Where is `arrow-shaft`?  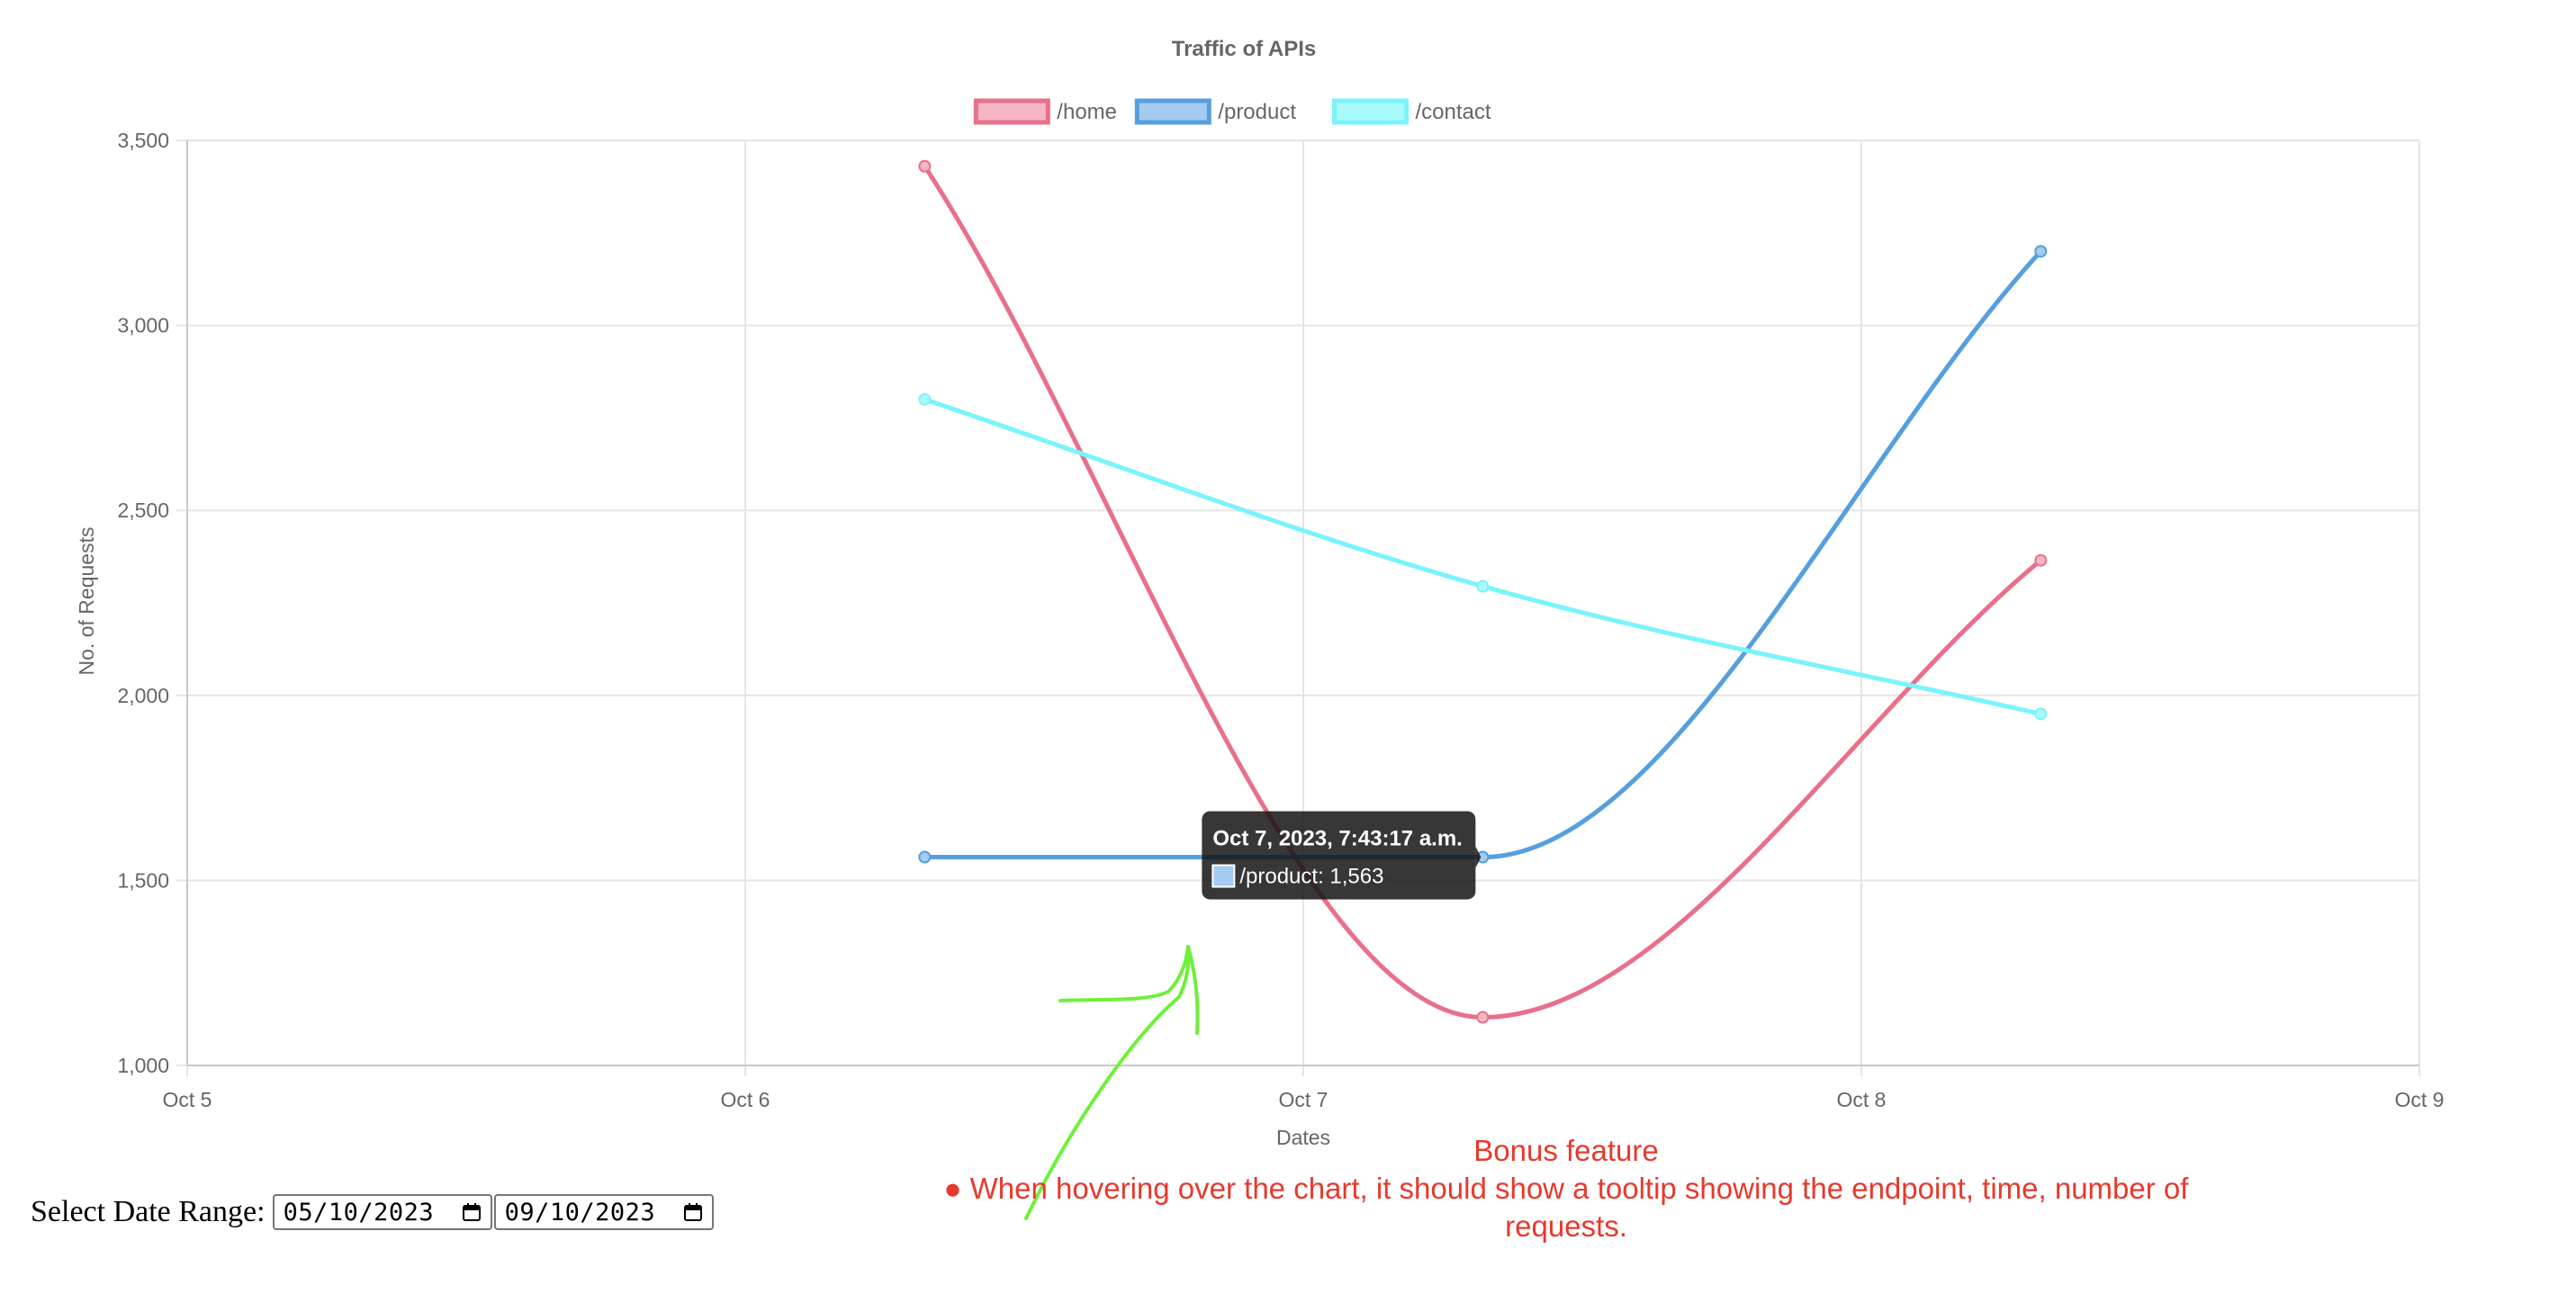 arrow-shaft is located at coordinates (1107, 1082).